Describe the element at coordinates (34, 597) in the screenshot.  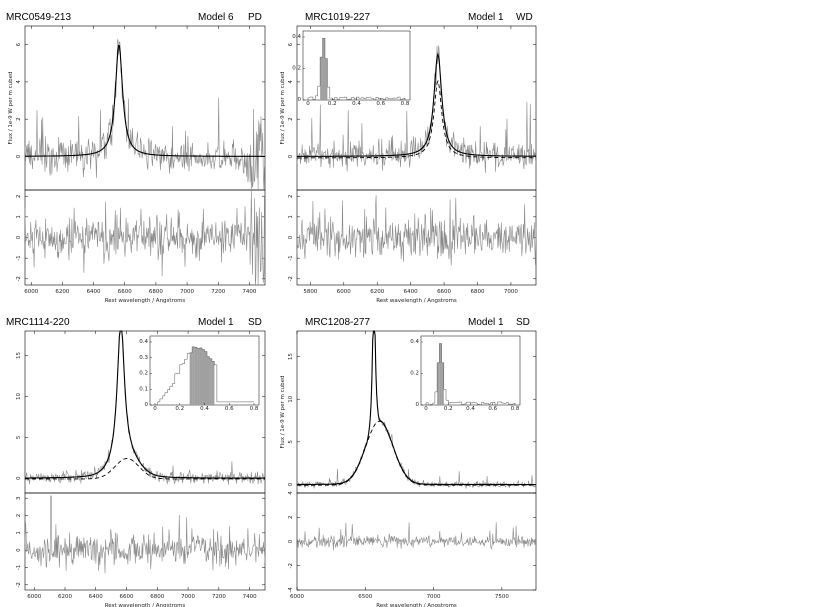
I see `x-tick-label: 6000` at that location.